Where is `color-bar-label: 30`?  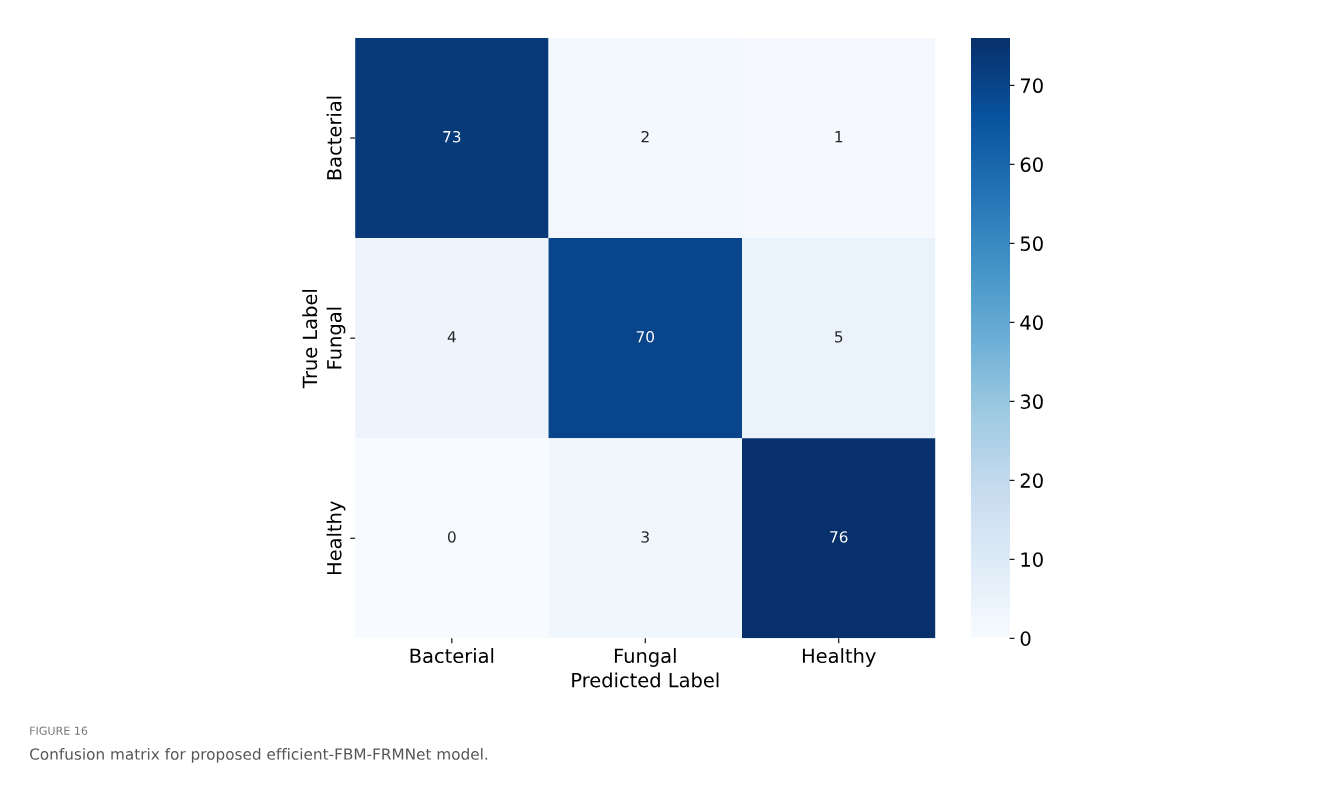
color-bar-label: 30 is located at coordinates (1031, 402).